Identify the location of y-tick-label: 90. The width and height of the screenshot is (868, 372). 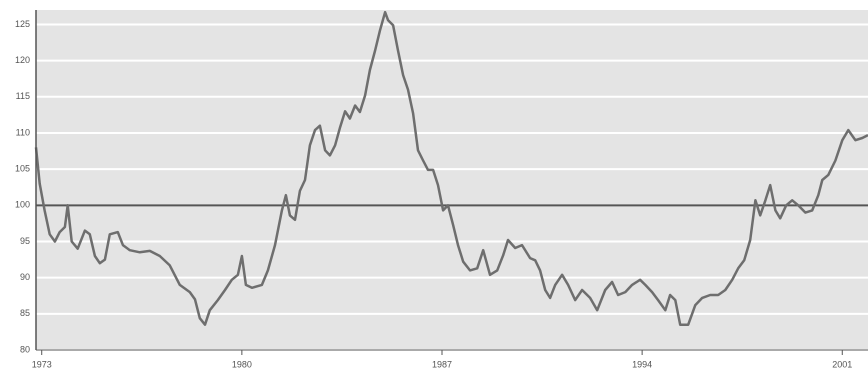
(25, 277).